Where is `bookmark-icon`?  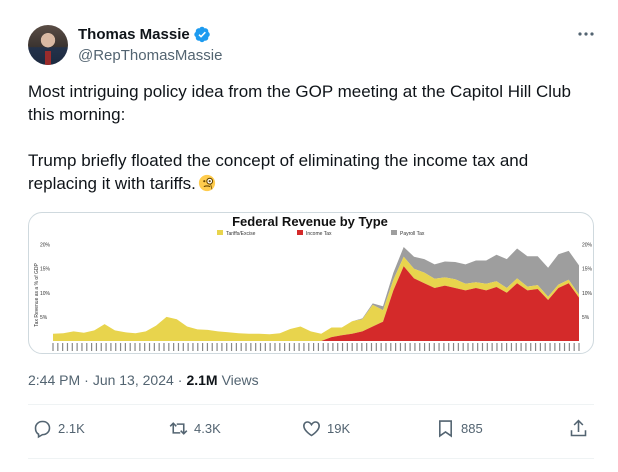 bookmark-icon is located at coordinates (445, 429).